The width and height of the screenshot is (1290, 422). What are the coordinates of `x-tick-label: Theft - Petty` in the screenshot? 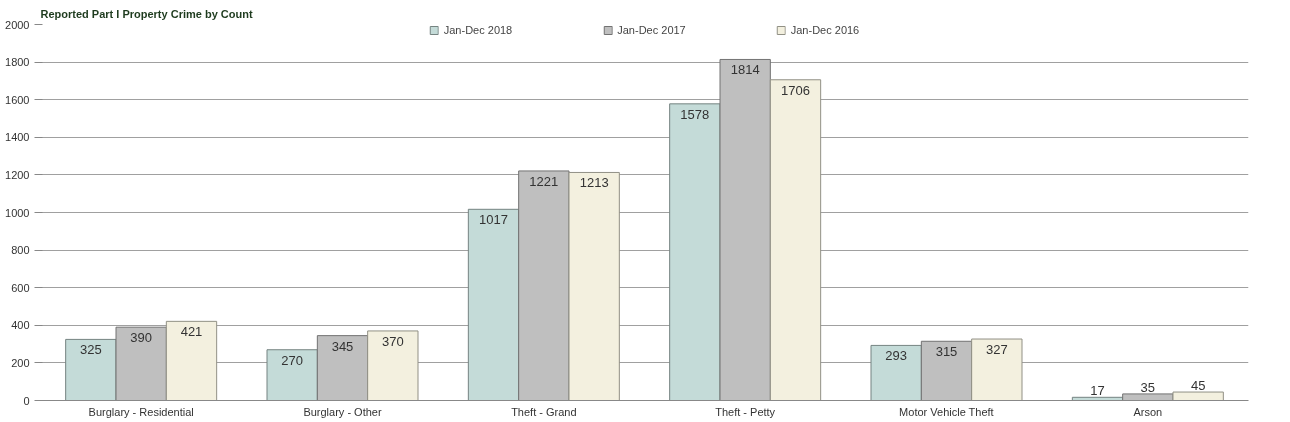 It's located at (745, 411).